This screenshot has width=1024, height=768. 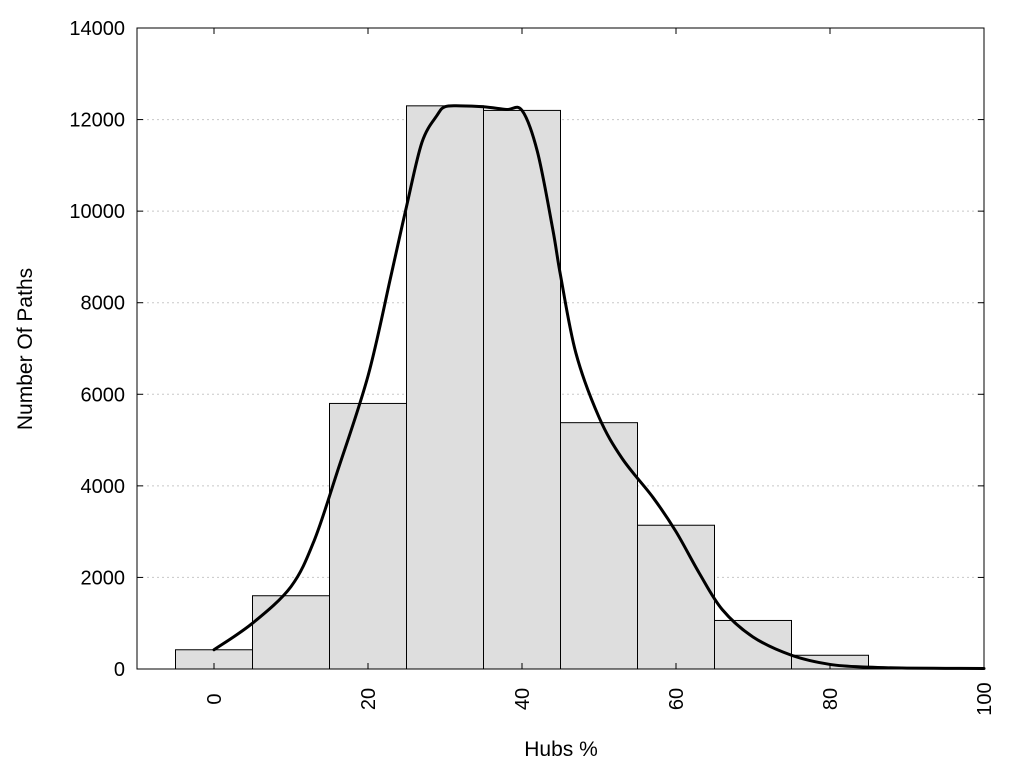 I want to click on x-tick-label: 40, so click(x=523, y=699).